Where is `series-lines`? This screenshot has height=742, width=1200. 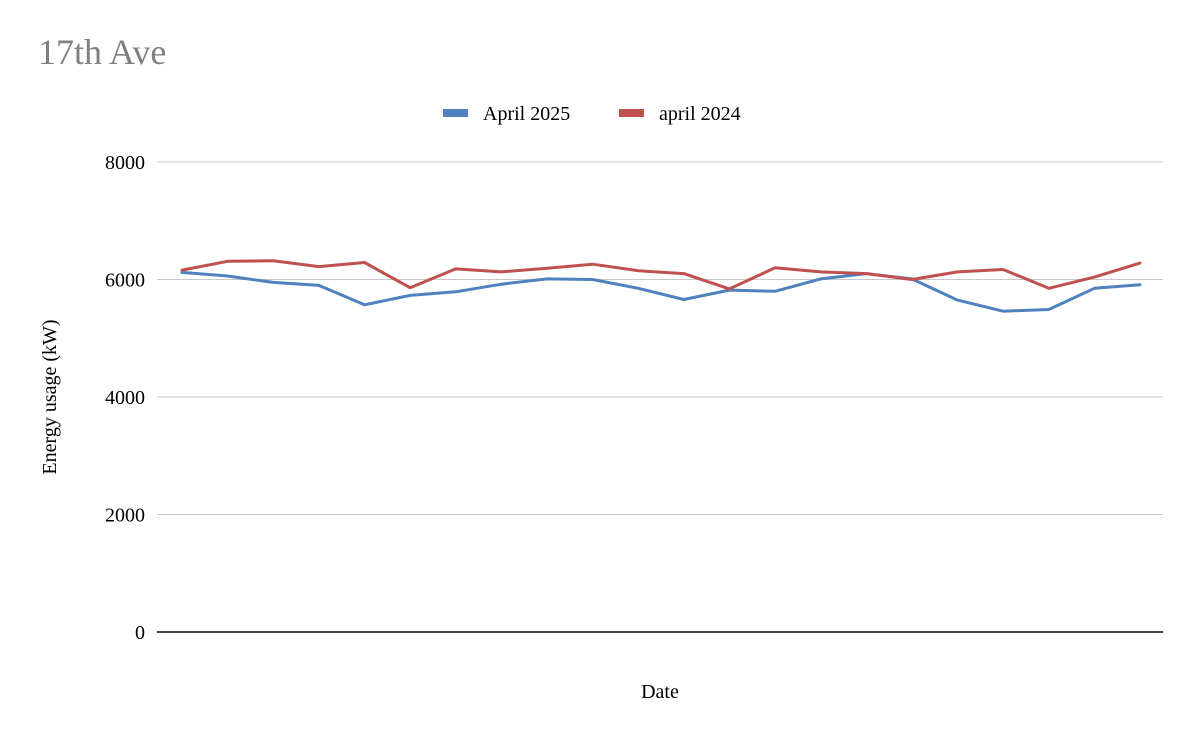
series-lines is located at coordinates (661, 286).